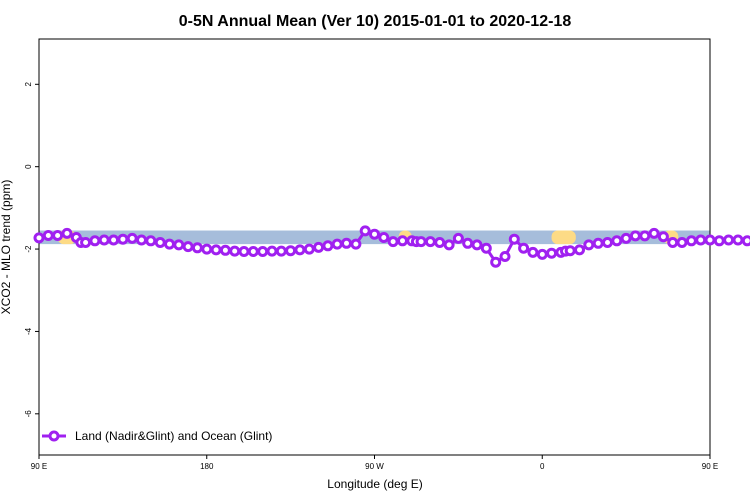 This screenshot has height=500, width=750. What do you see at coordinates (563, 237) in the screenshot?
I see `land-band-segment` at bounding box center [563, 237].